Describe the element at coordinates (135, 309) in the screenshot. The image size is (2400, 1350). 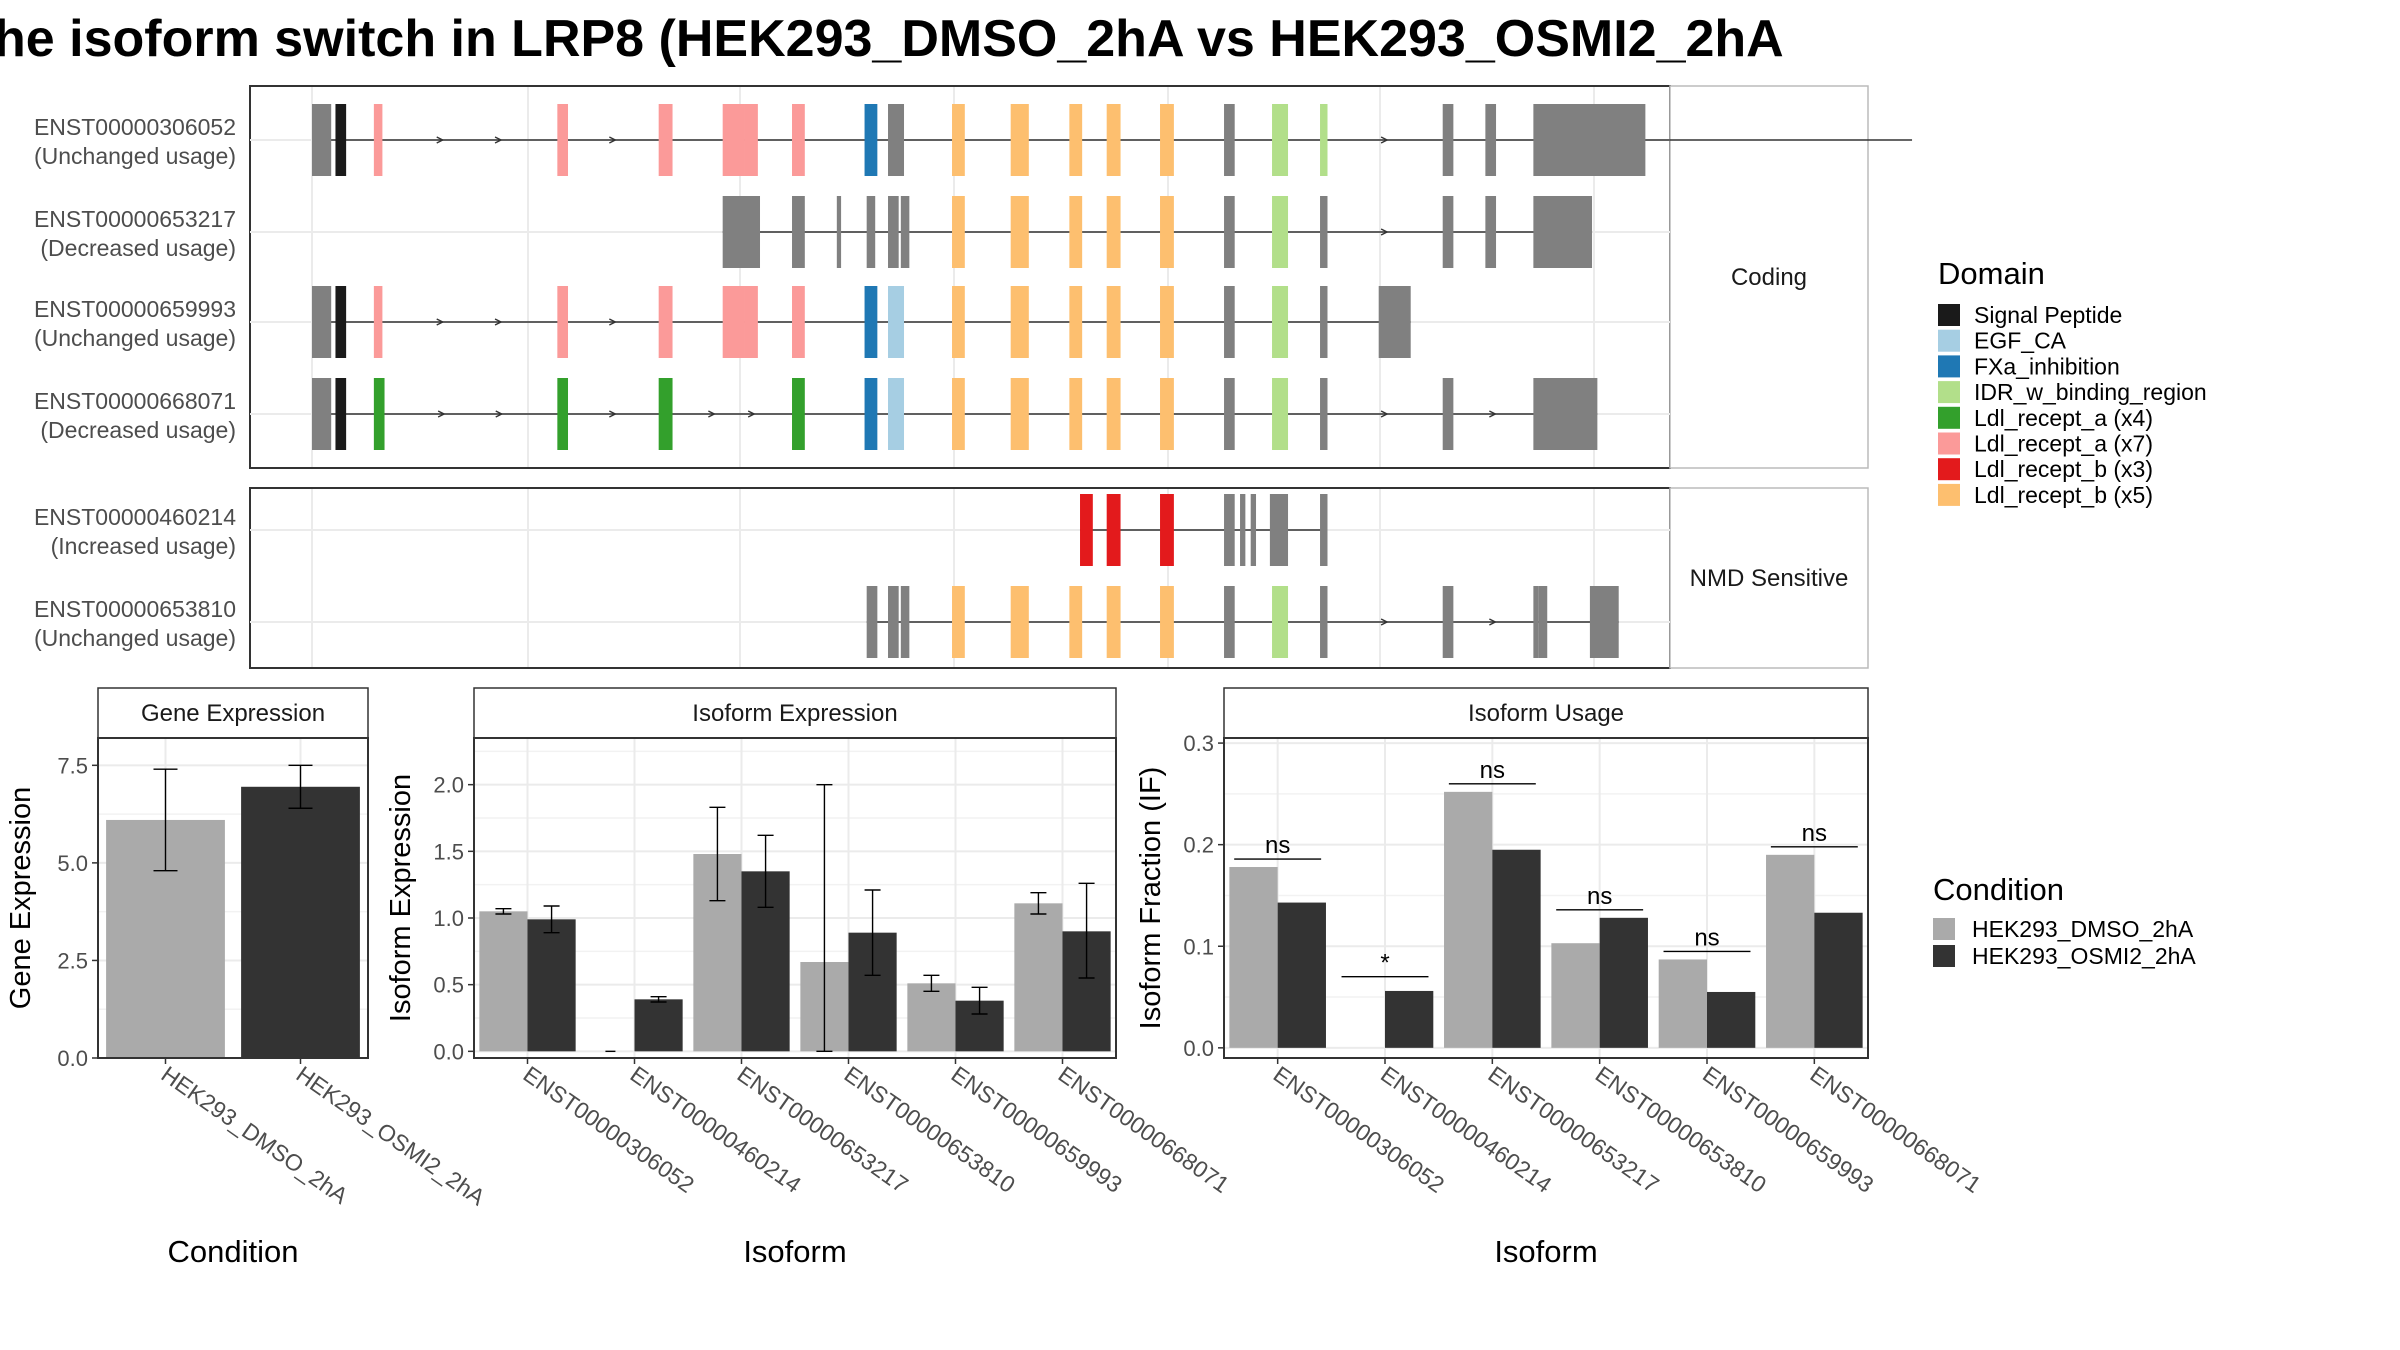
I see `transcript-id-label: ENST00000659993` at that location.